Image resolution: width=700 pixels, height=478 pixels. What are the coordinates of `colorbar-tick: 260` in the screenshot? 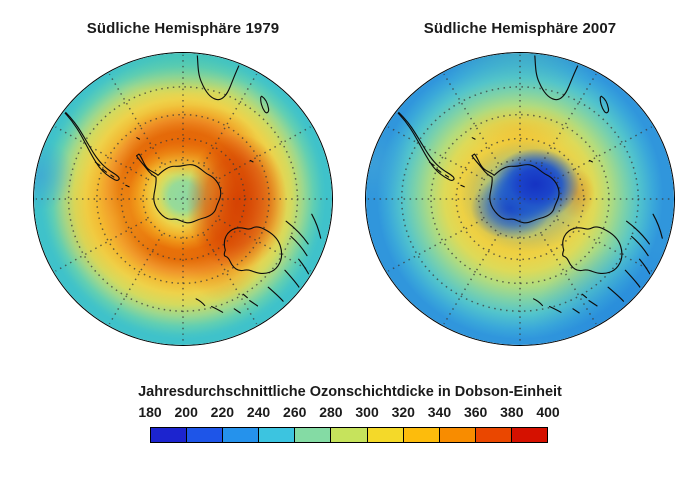 It's located at (295, 412).